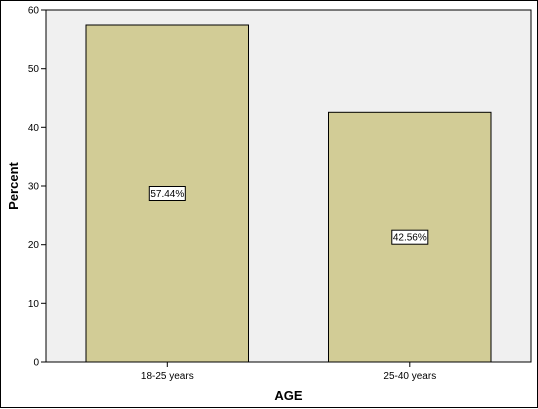 This screenshot has width=538, height=409. I want to click on y-tick-label-7: 60, so click(34, 11).